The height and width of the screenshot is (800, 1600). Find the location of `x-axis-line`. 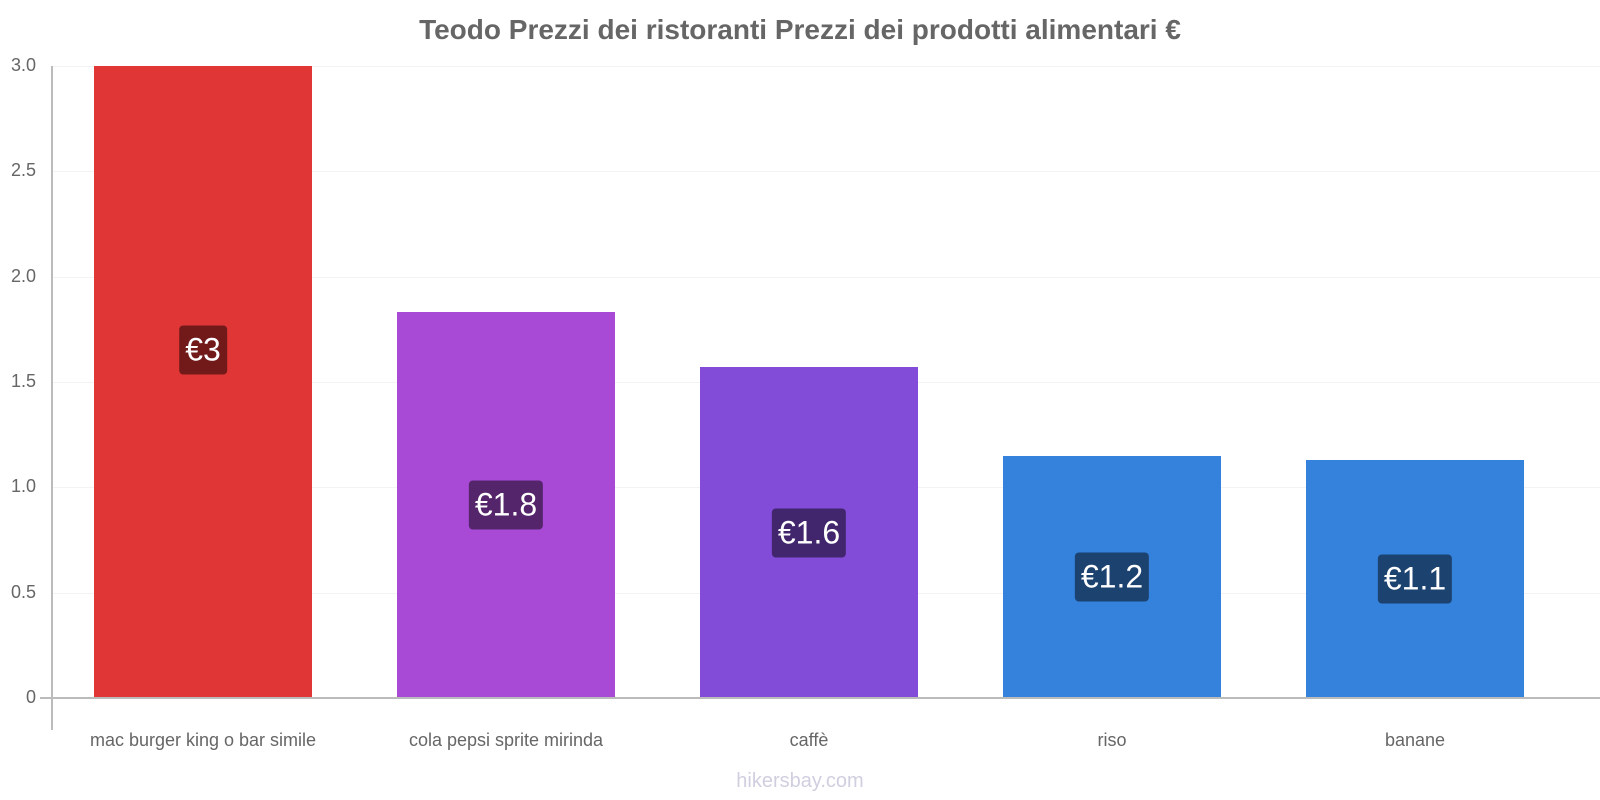

x-axis-line is located at coordinates (820, 698).